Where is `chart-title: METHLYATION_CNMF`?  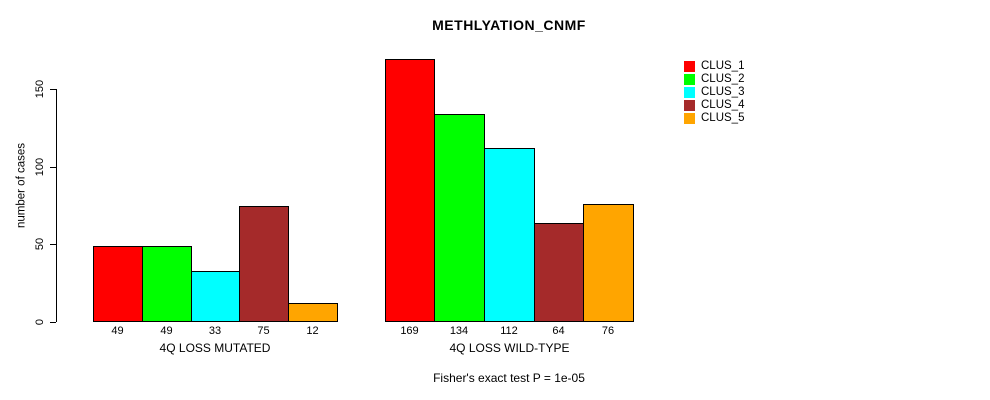
chart-title: METHLYATION_CNMF is located at coordinates (509, 25).